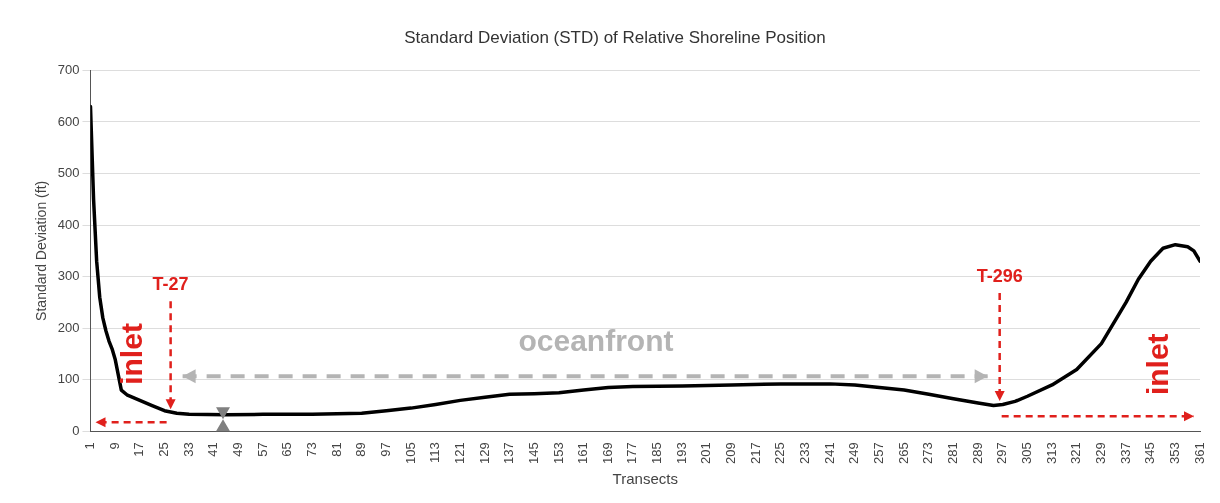 Image resolution: width=1220 pixels, height=503 pixels. What do you see at coordinates (879, 453) in the screenshot?
I see `x-tick-label: 257` at bounding box center [879, 453].